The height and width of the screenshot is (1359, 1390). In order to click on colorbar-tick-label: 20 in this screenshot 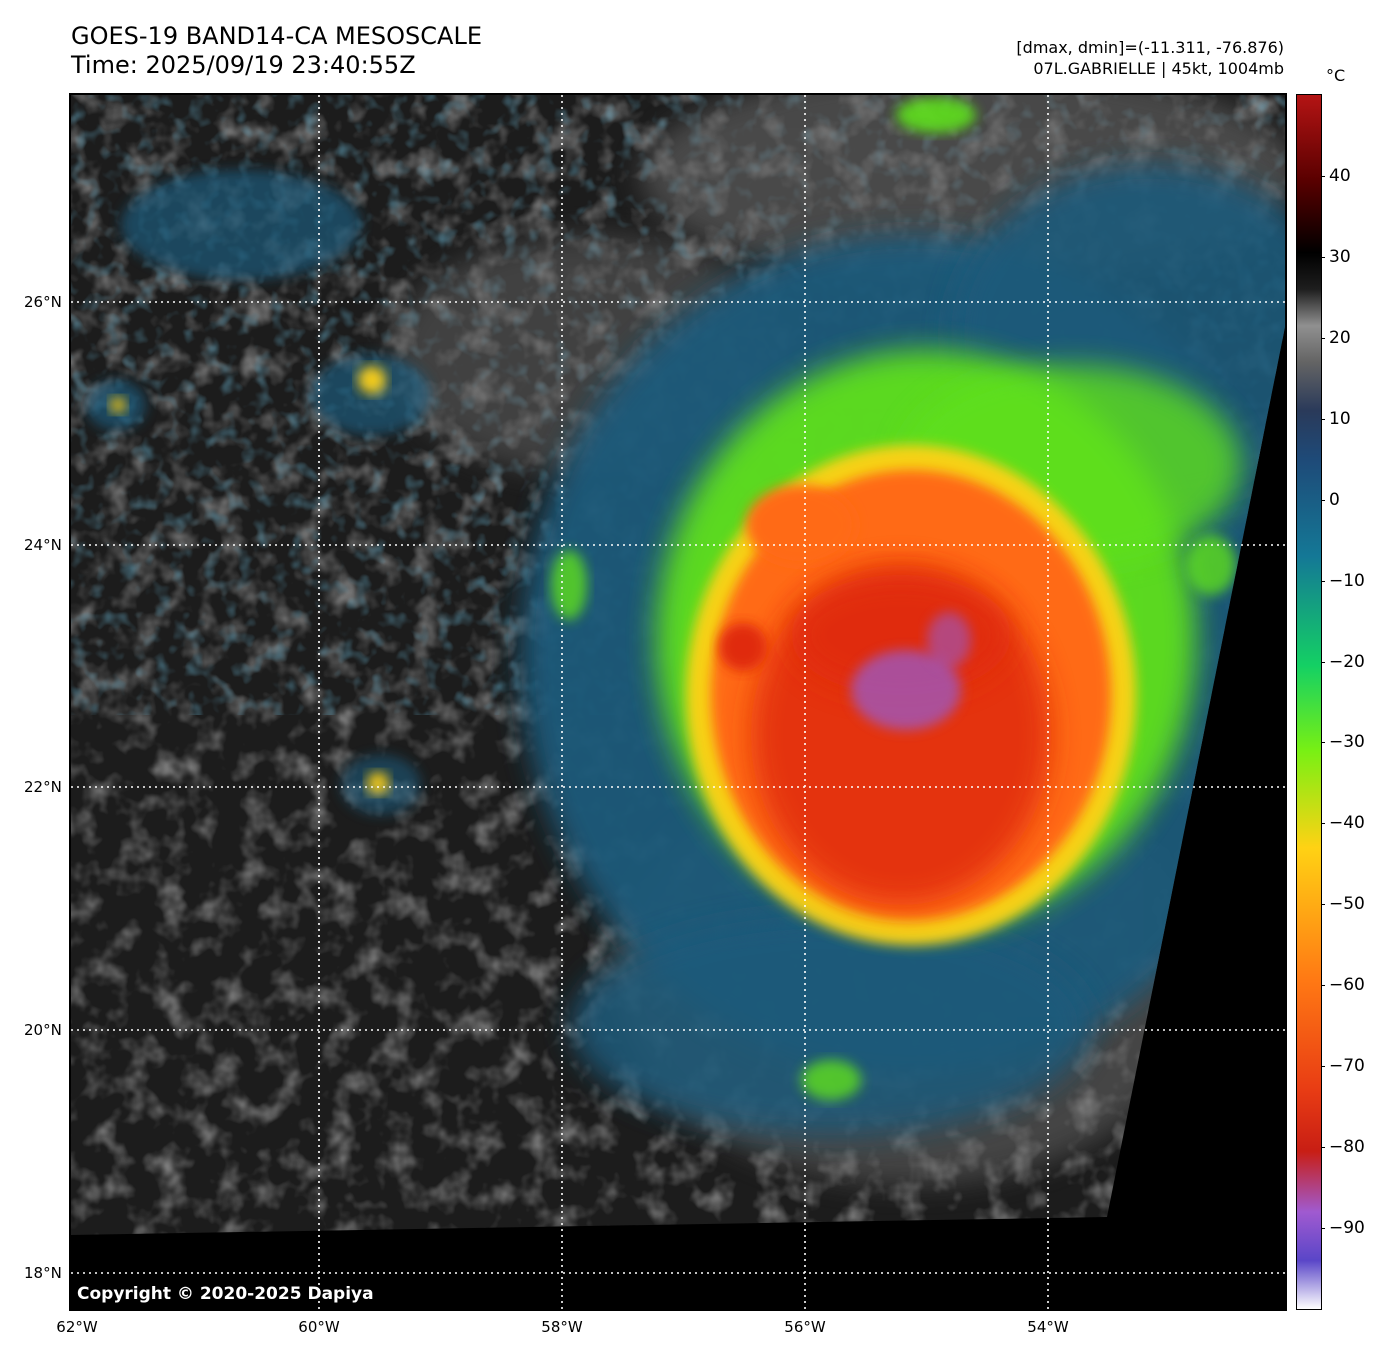, I will do `click(1340, 337)`.